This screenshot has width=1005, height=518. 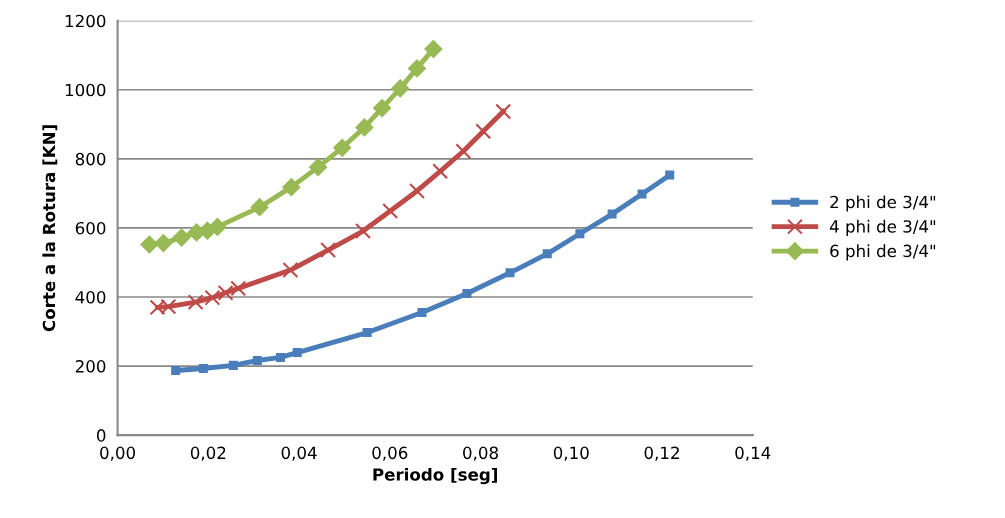 I want to click on x-tick-label: 0,02, so click(x=208, y=453).